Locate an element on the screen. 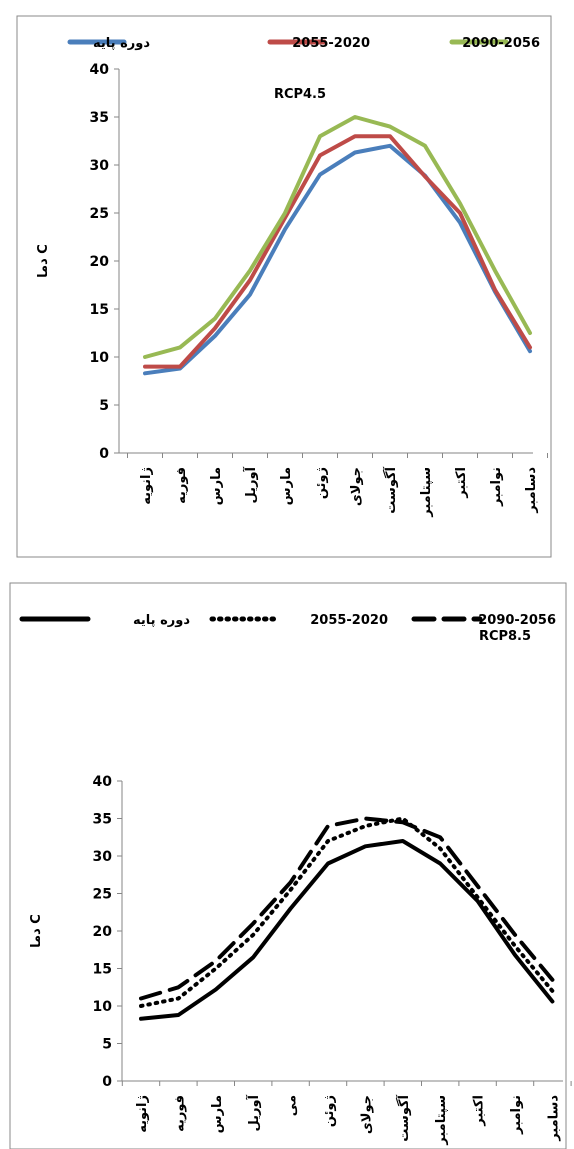 This screenshot has width=574, height=1149. chart-annotation: RCP8.5 is located at coordinates (505, 636).